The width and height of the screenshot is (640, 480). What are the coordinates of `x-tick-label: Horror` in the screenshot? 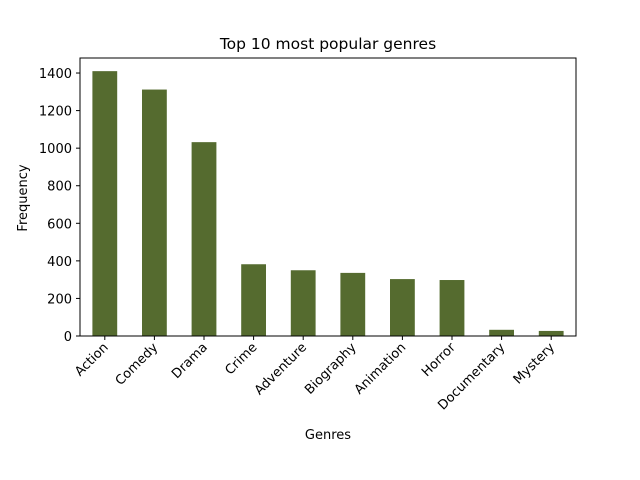 It's located at (439, 360).